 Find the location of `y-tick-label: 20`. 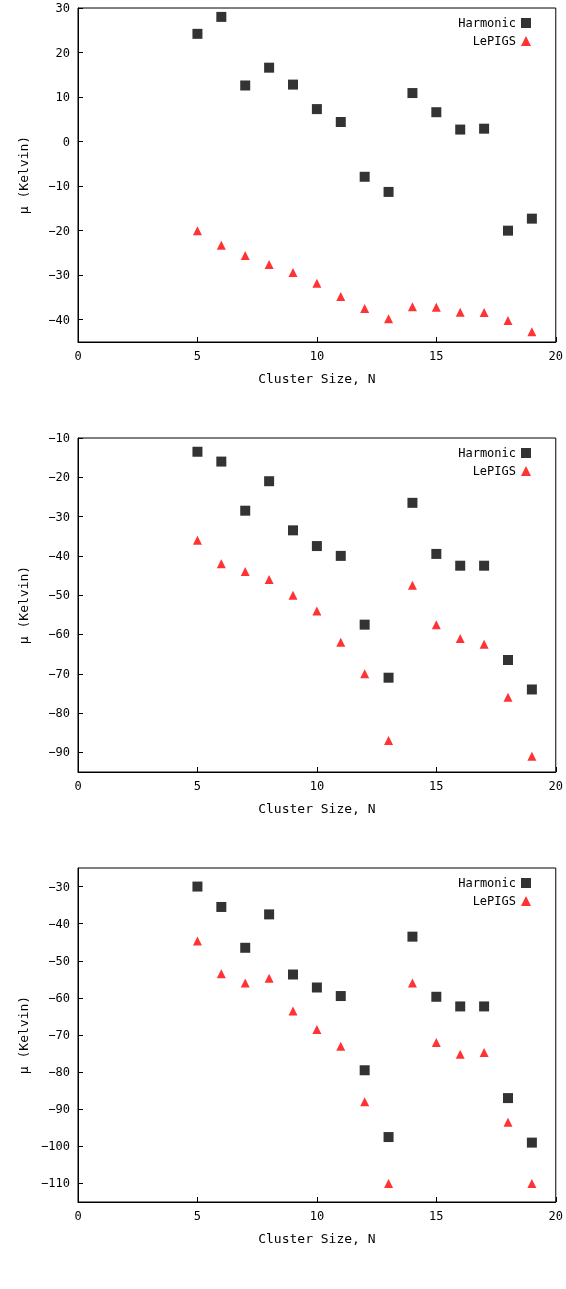

y-tick-label: 20 is located at coordinates (62, 52).